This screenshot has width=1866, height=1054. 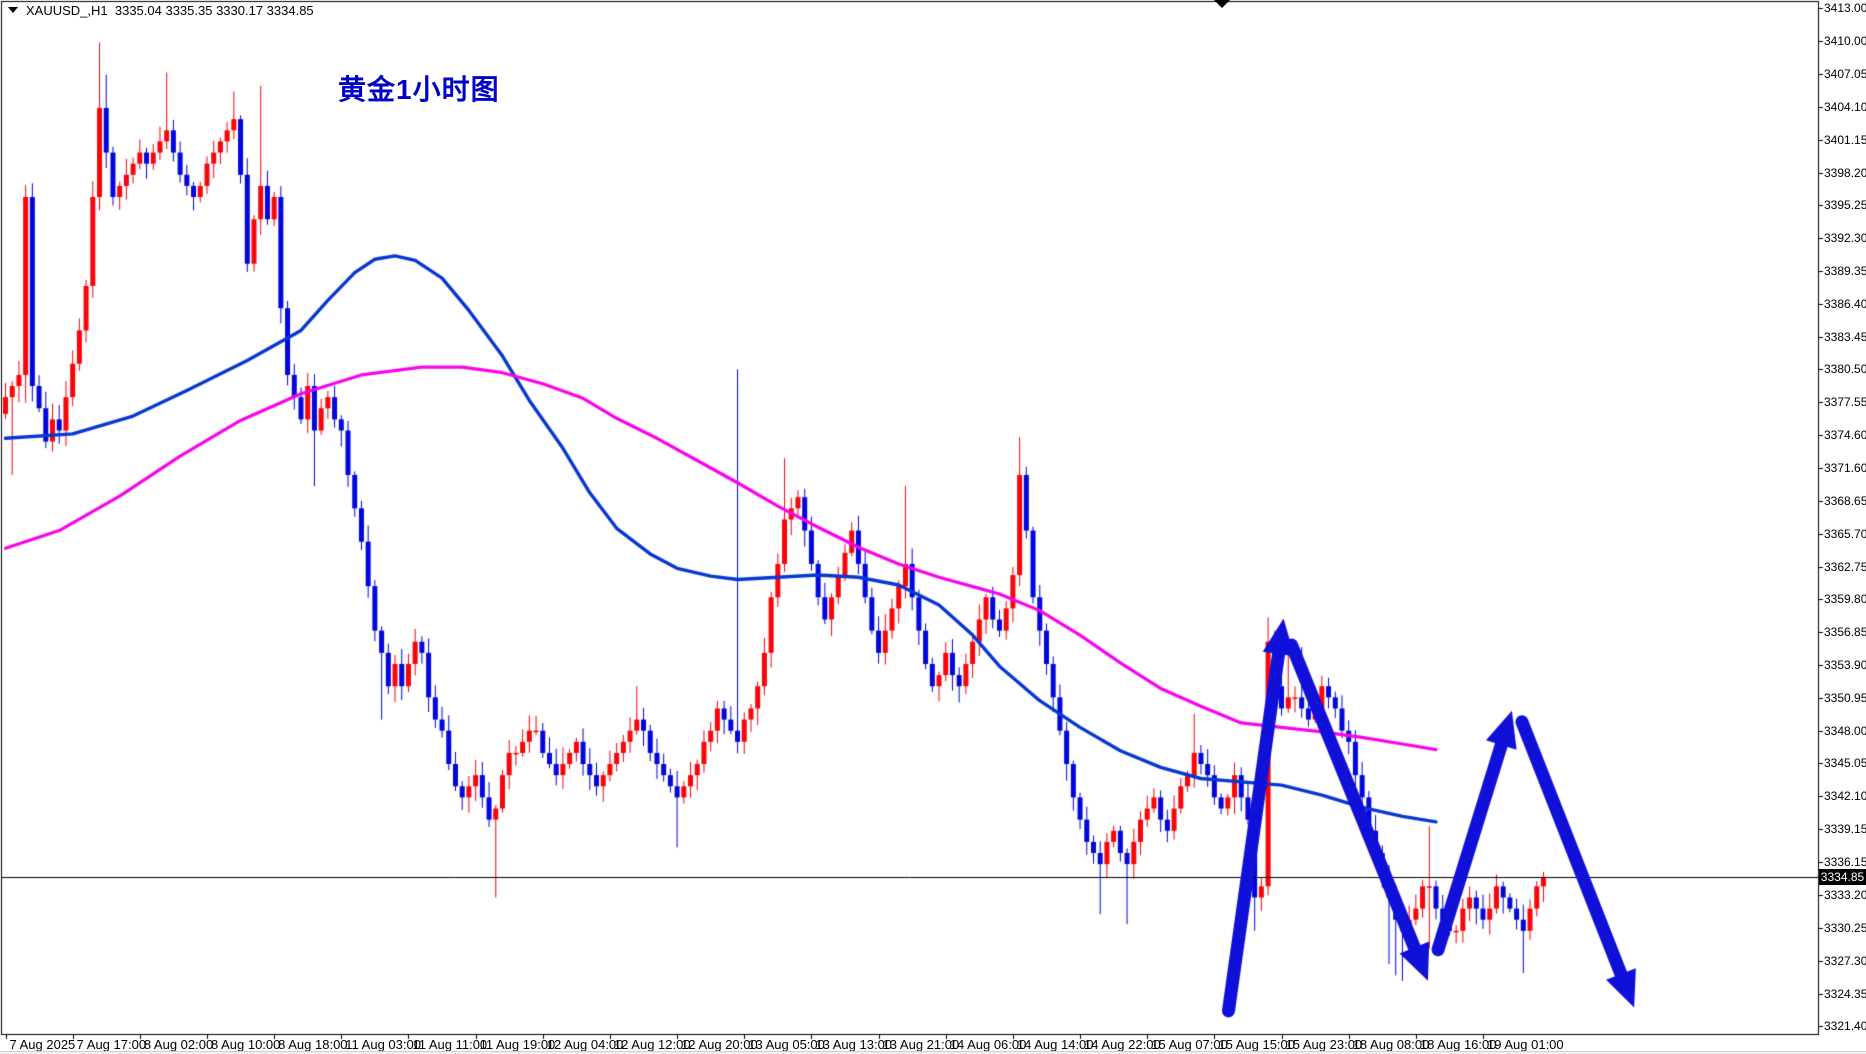 I want to click on x-axis-label: 15 Aug 23:00, so click(x=1324, y=1044).